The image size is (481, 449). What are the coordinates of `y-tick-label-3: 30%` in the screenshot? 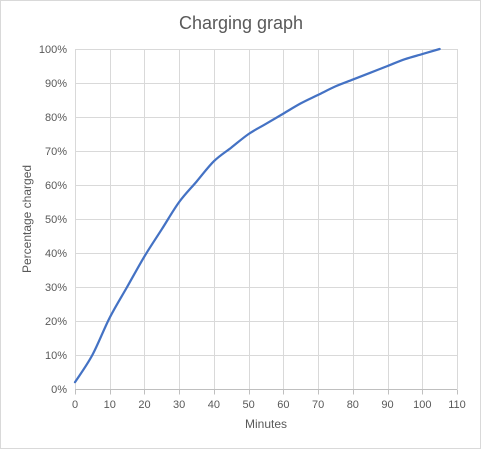 It's located at (56, 288).